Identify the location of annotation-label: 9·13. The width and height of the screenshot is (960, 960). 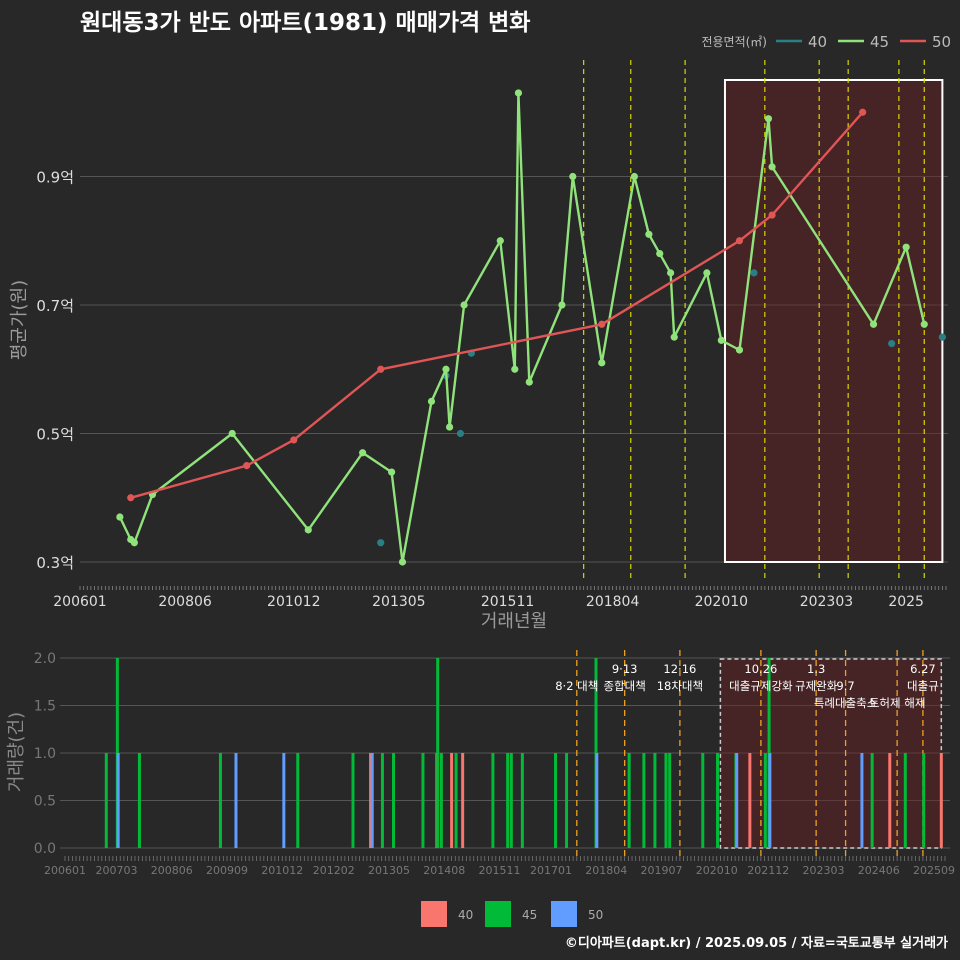
(625, 669).